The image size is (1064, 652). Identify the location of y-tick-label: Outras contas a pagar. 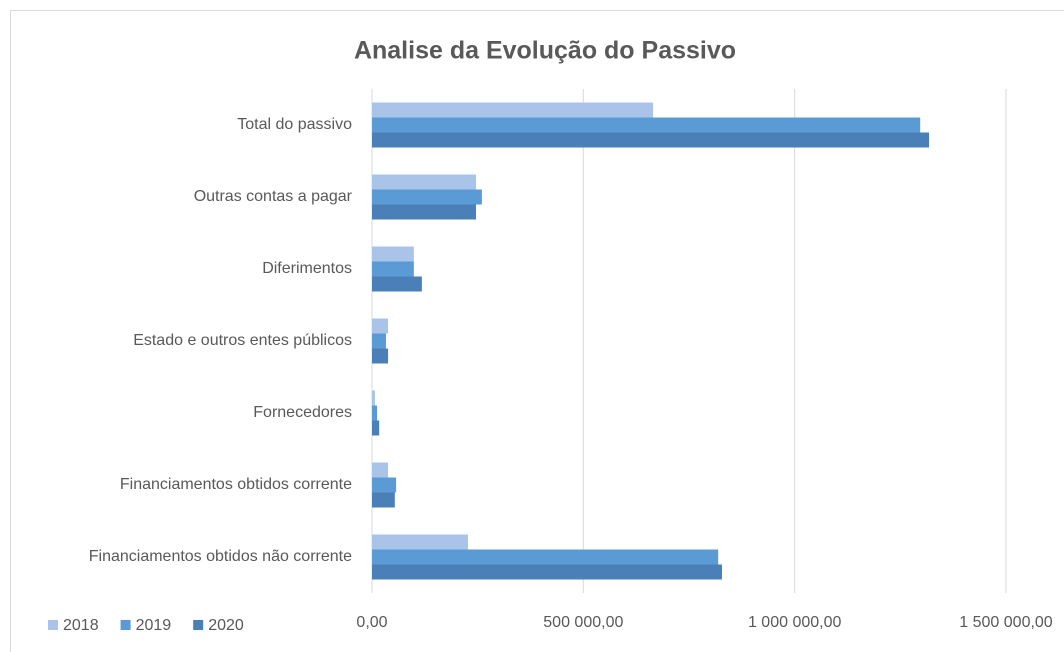
(273, 196).